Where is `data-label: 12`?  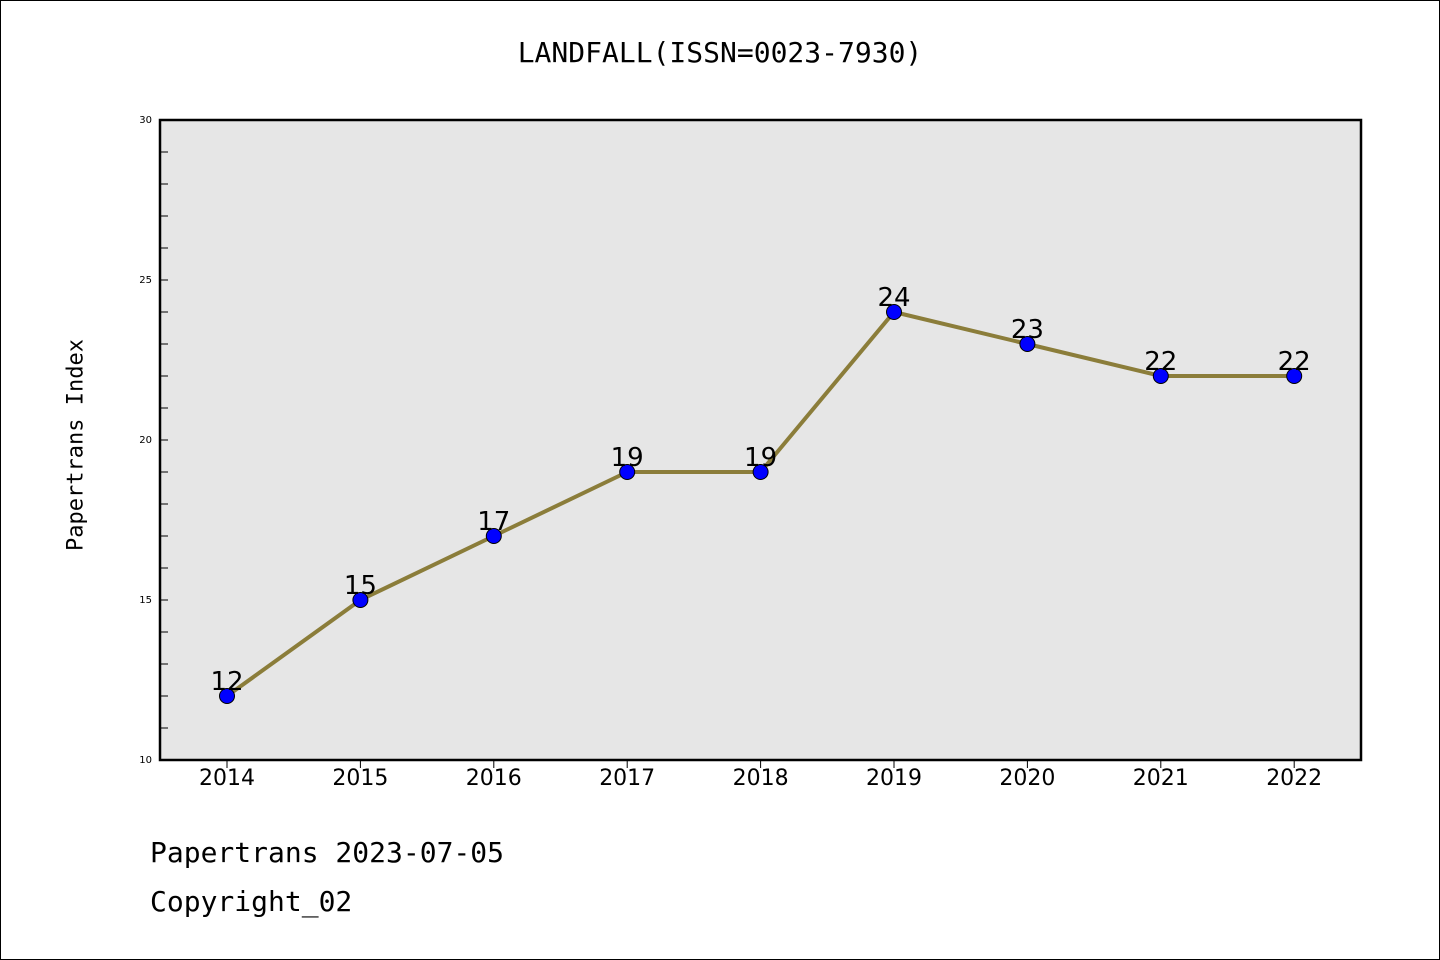 data-label: 12 is located at coordinates (226, 682).